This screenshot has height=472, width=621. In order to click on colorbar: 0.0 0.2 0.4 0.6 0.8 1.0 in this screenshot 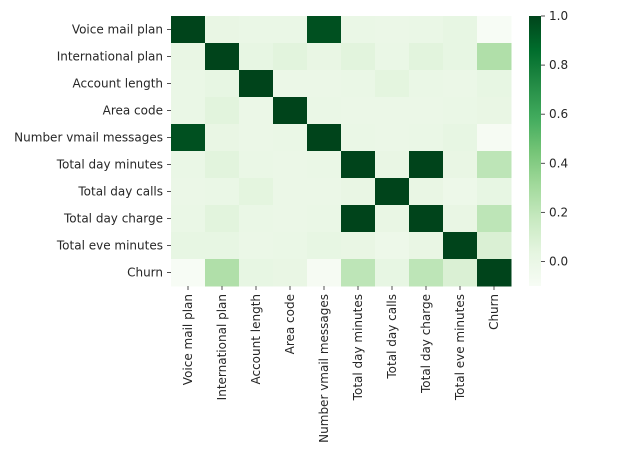, I will do `click(548, 147)`.